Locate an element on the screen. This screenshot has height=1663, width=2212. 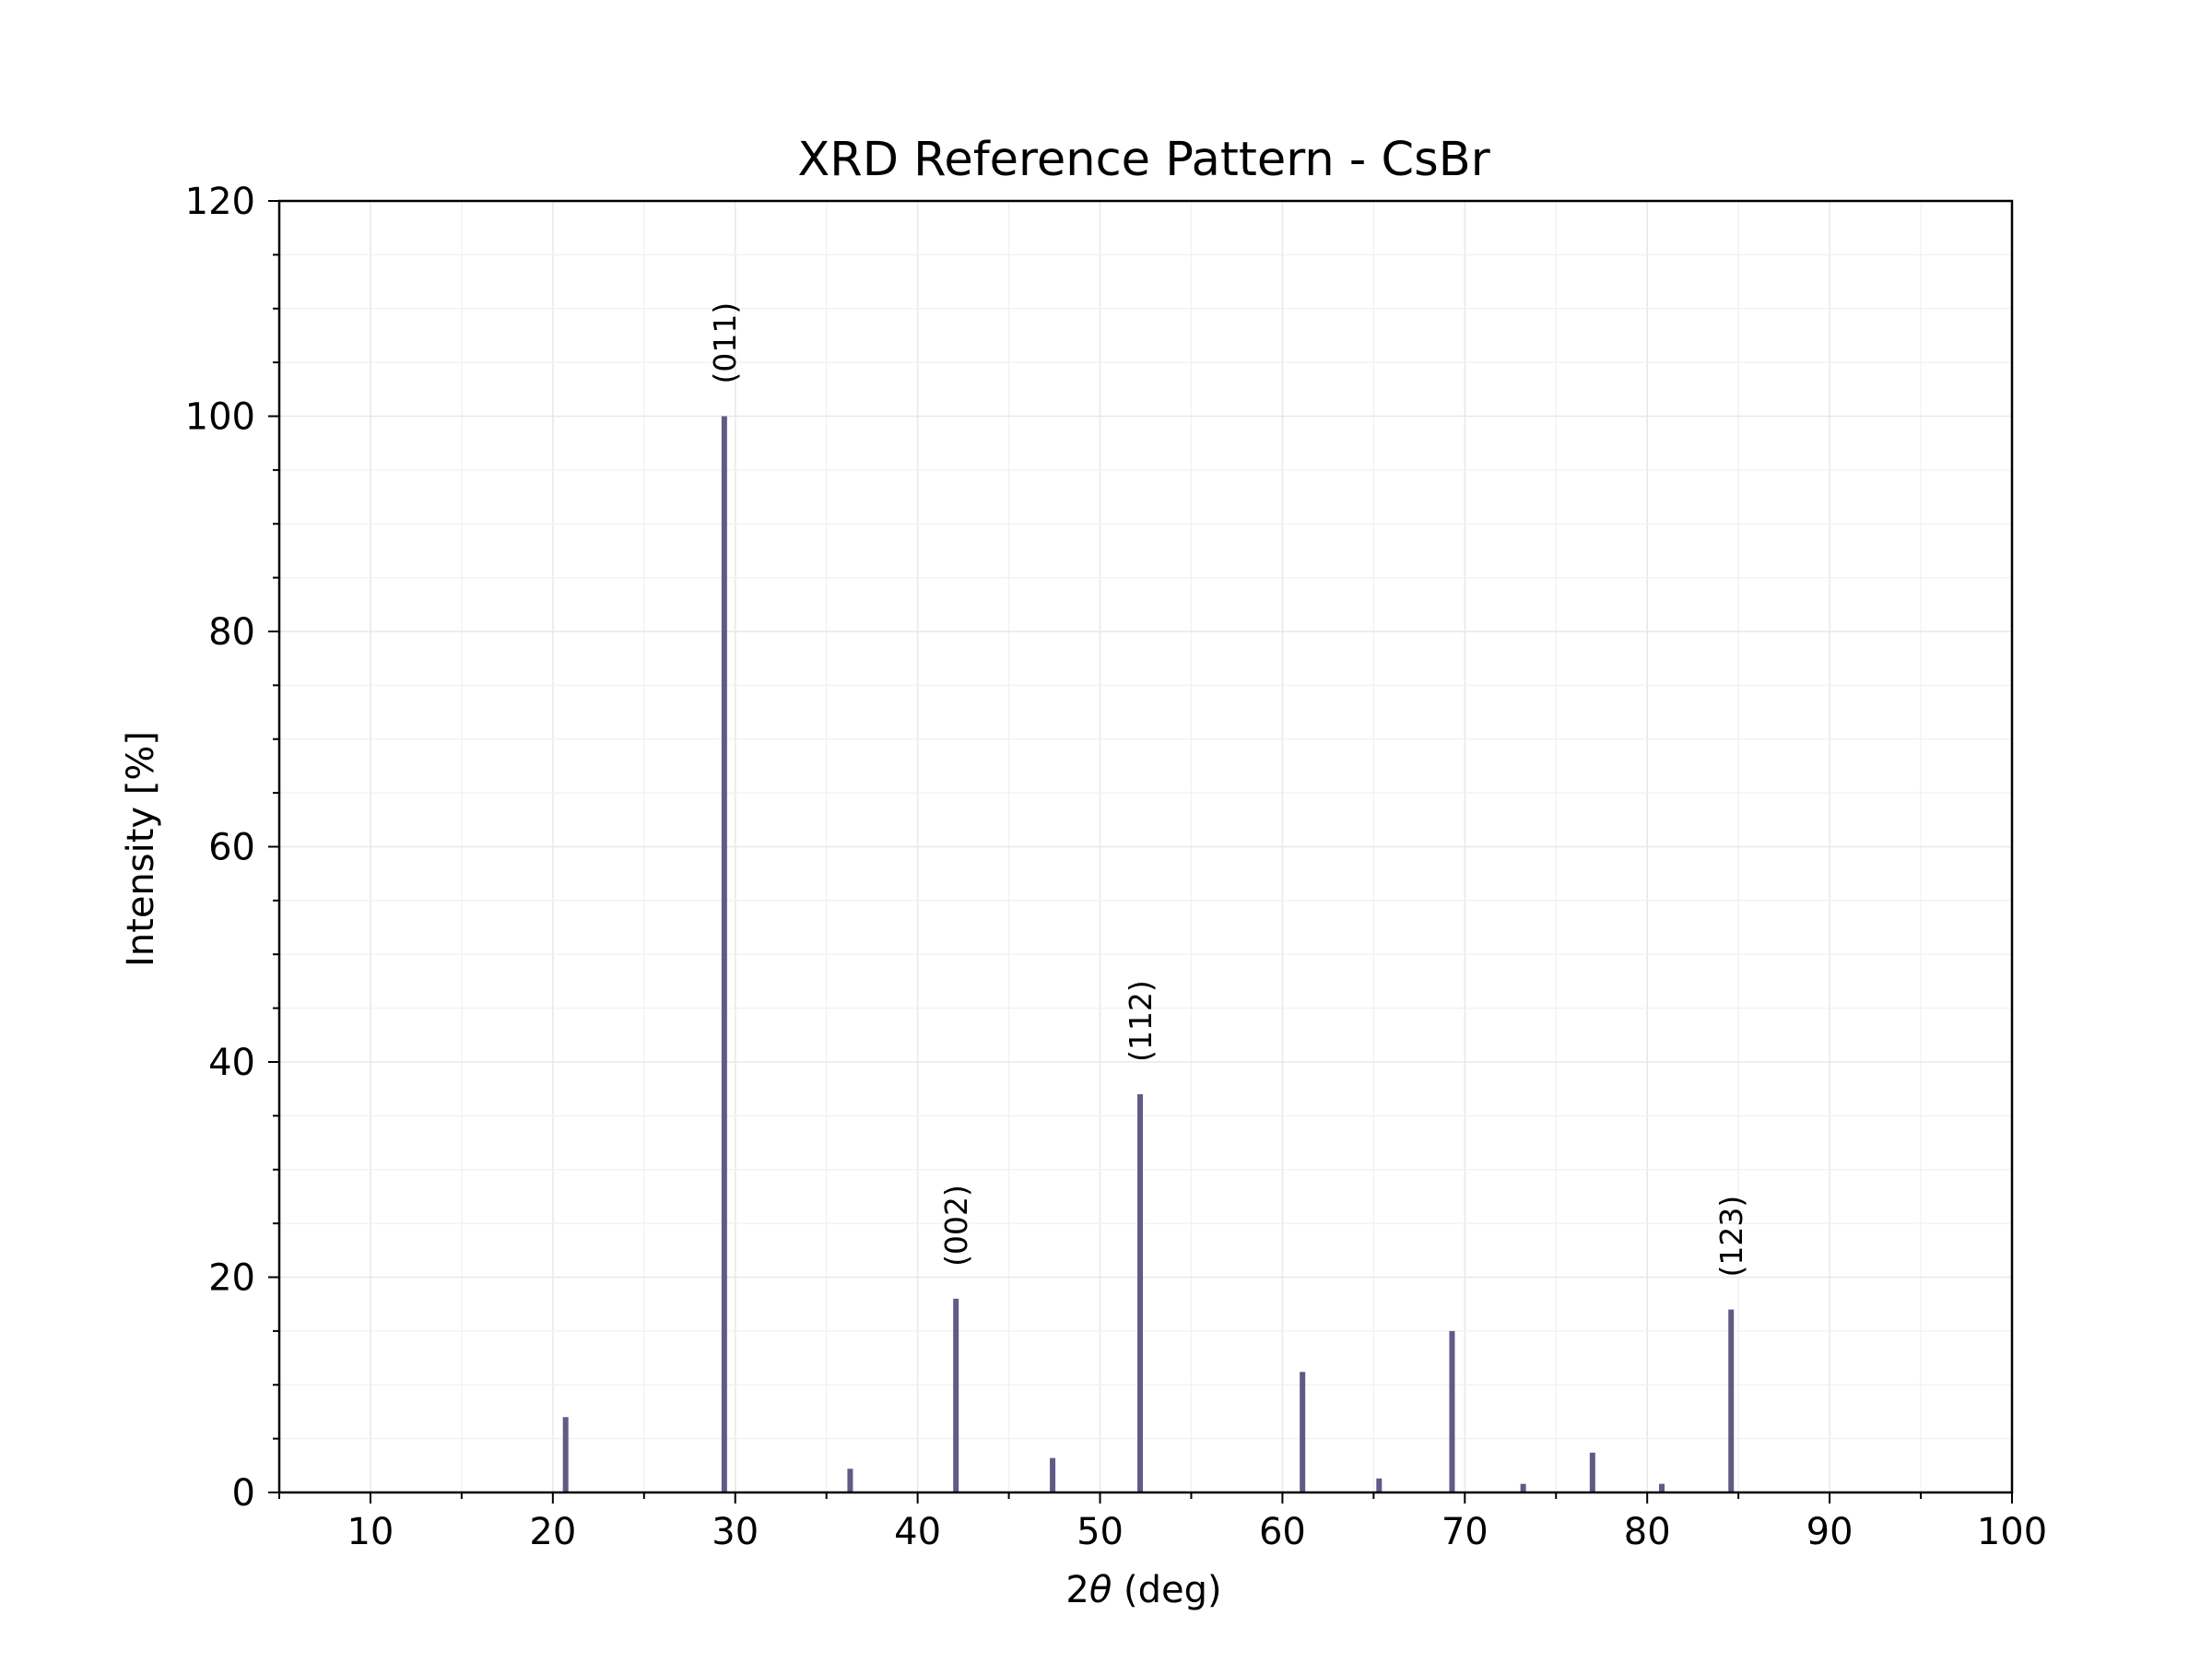
x-axis-label: 2θ (deg) is located at coordinates (1143, 1590).